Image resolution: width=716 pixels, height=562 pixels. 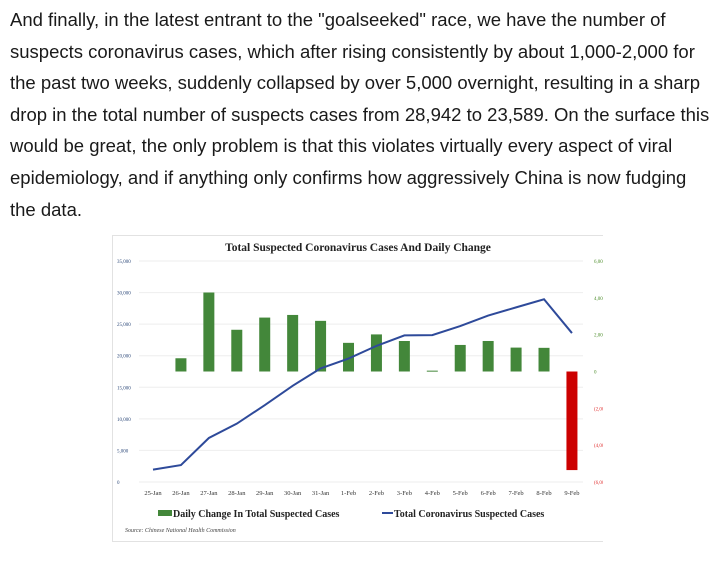 I want to click on x-axis-tick: 30-Jan, so click(x=293, y=493).